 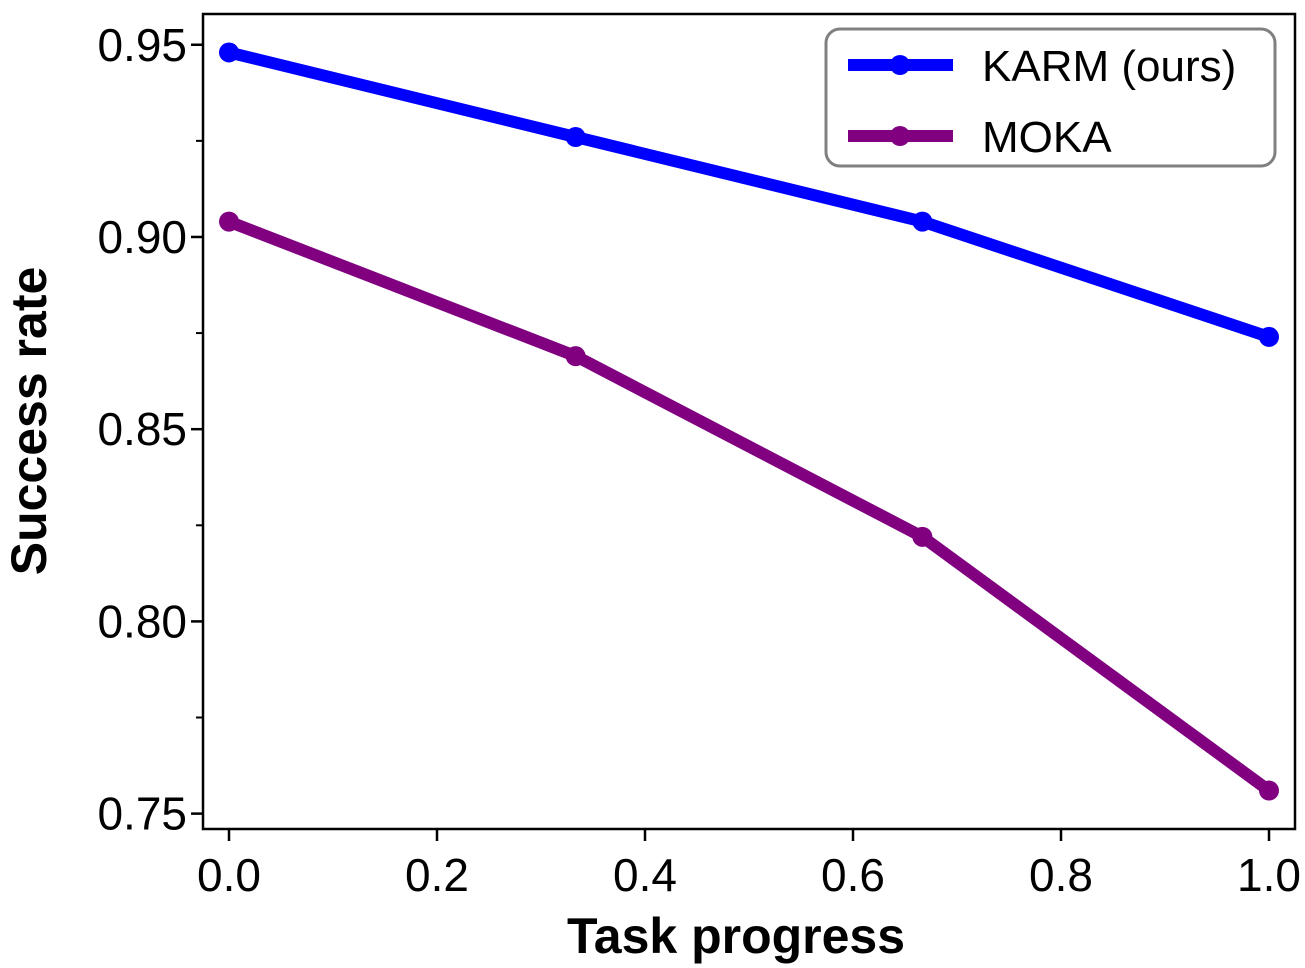 What do you see at coordinates (645, 875) in the screenshot?
I see `x-tick-label: 0.4` at bounding box center [645, 875].